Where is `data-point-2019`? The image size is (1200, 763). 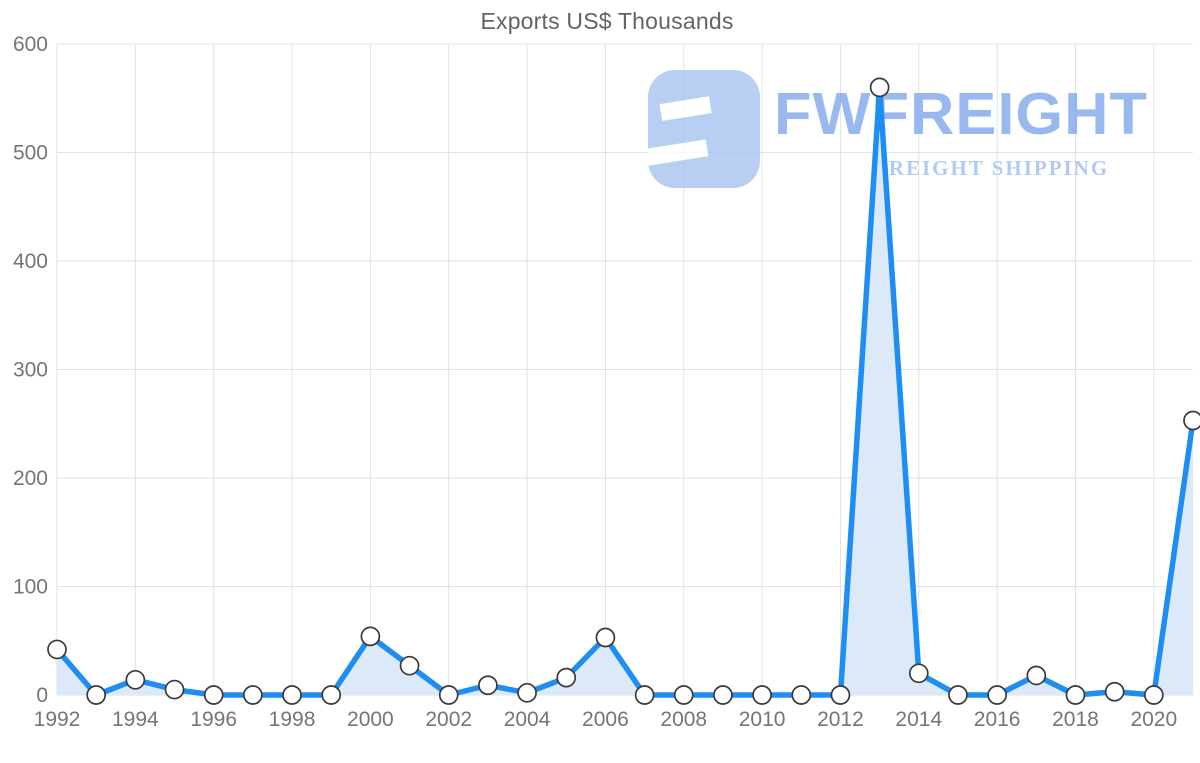
data-point-2019 is located at coordinates (1114, 691).